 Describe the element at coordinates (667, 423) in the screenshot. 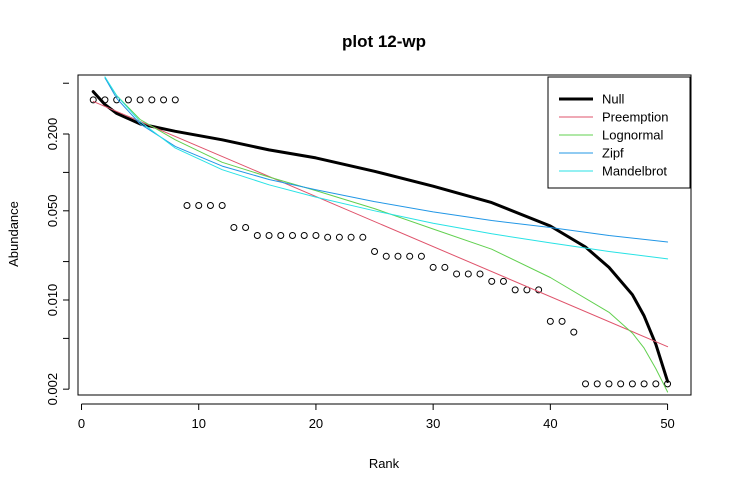

I see `x-tick-label: 50` at that location.